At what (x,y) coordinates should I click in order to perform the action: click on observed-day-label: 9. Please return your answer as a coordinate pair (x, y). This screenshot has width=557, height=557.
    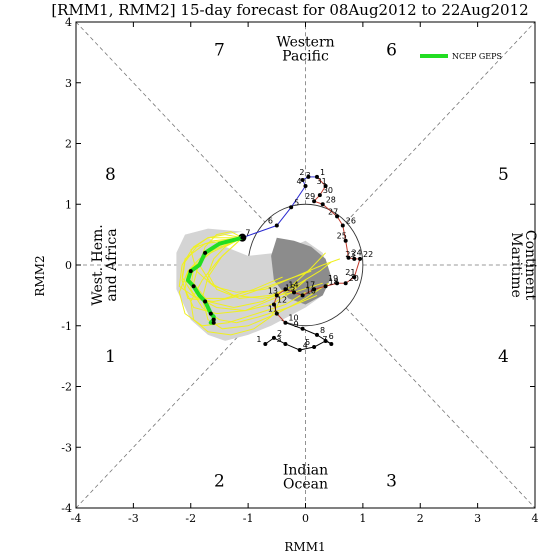
    Looking at the image, I should click on (296, 324).